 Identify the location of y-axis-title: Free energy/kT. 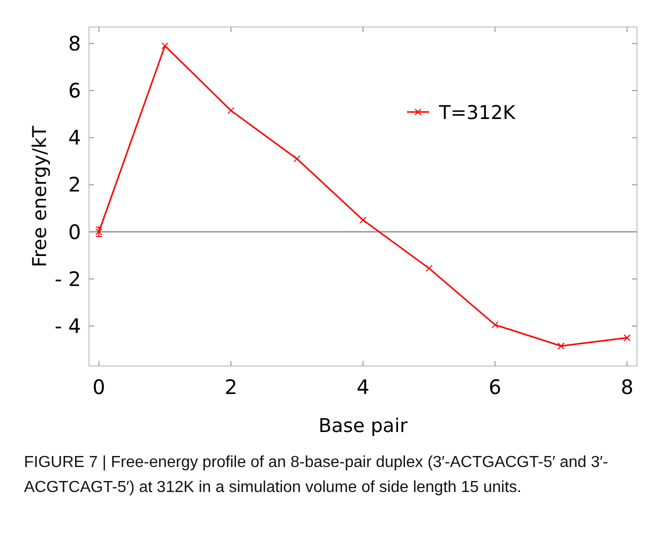
(40, 196).